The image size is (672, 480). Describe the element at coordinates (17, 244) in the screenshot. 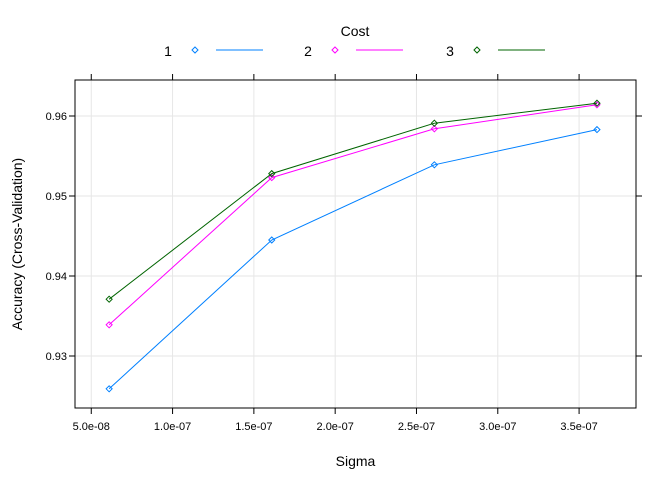

I see `y-axis-title: Accuracy (Cross-Validation)` at that location.